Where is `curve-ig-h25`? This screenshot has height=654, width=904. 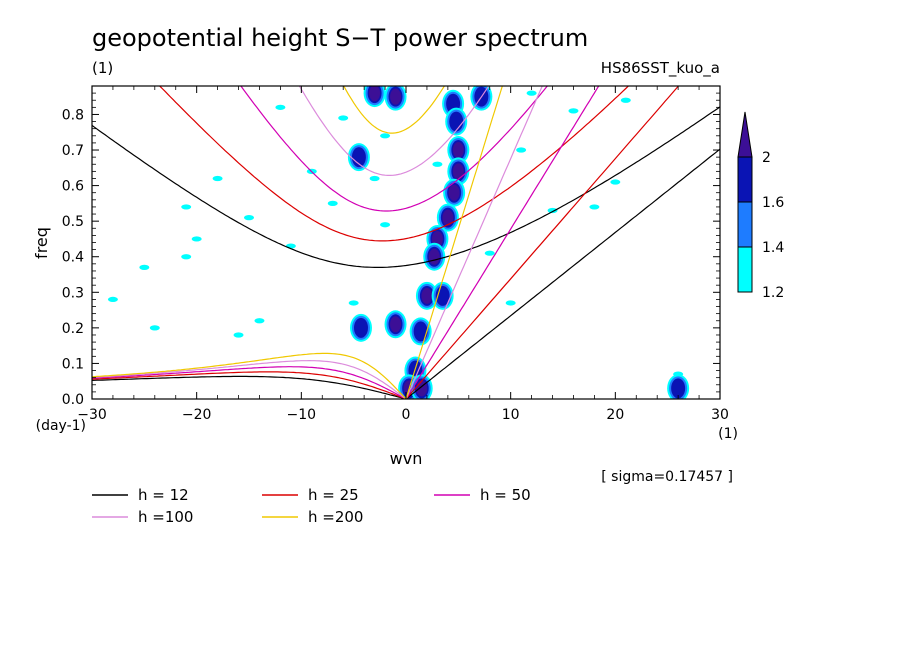 curve-ig-h25 is located at coordinates (394, 164).